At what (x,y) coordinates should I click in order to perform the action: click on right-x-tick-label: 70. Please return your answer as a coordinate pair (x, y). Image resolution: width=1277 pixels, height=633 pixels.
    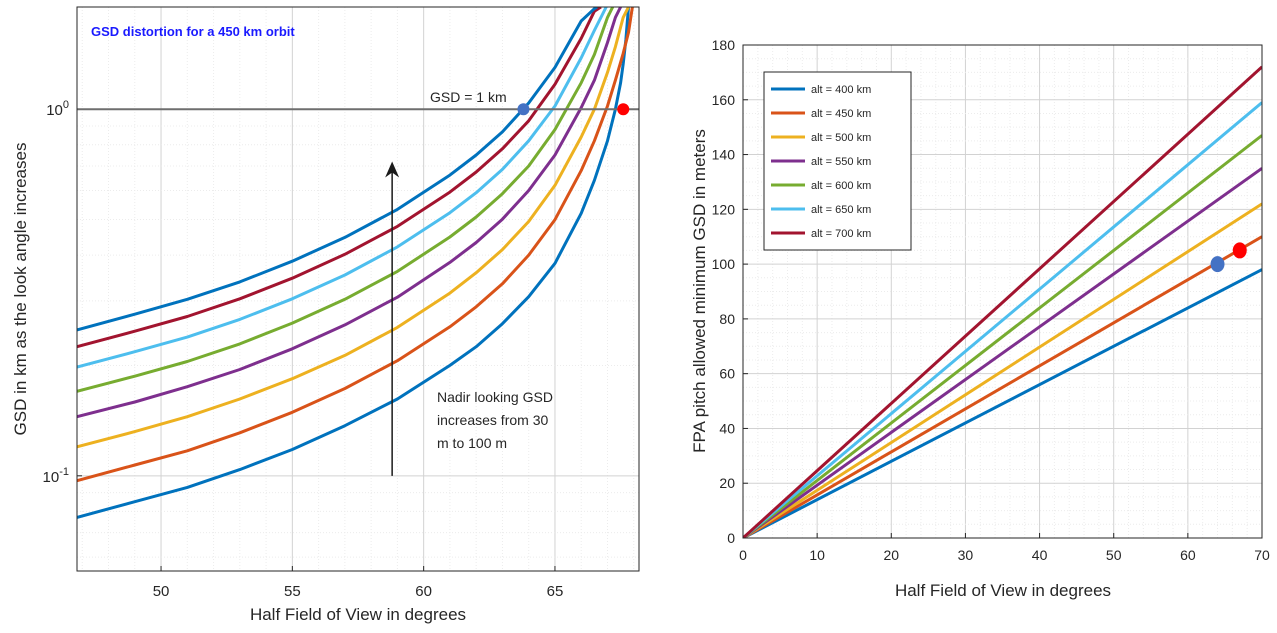
    Looking at the image, I should click on (1262, 555).